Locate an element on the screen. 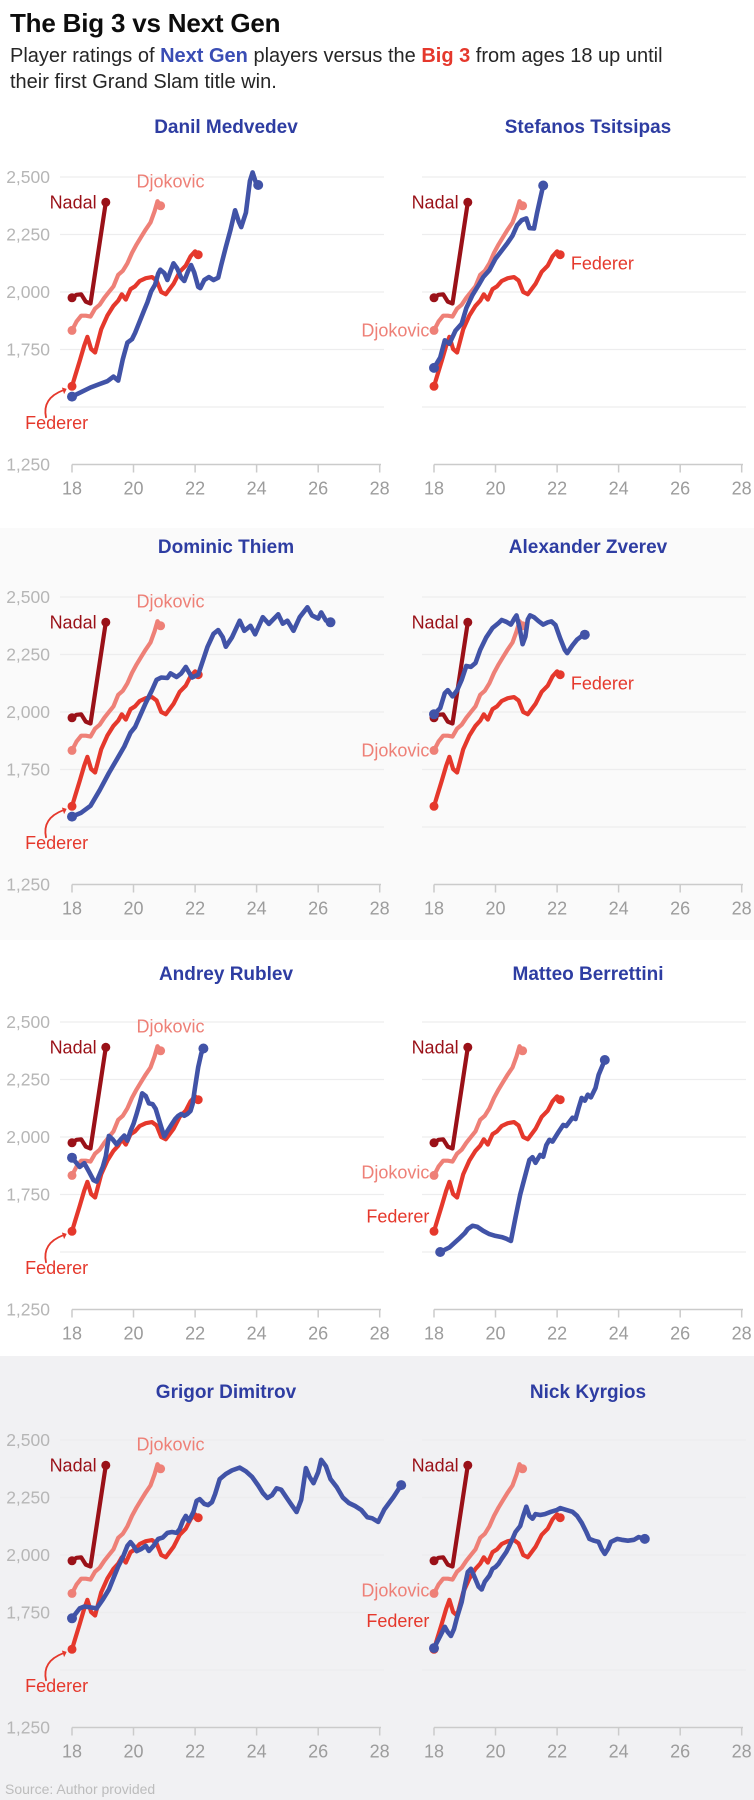  panel-title: Alexander Zverev is located at coordinates (588, 547).